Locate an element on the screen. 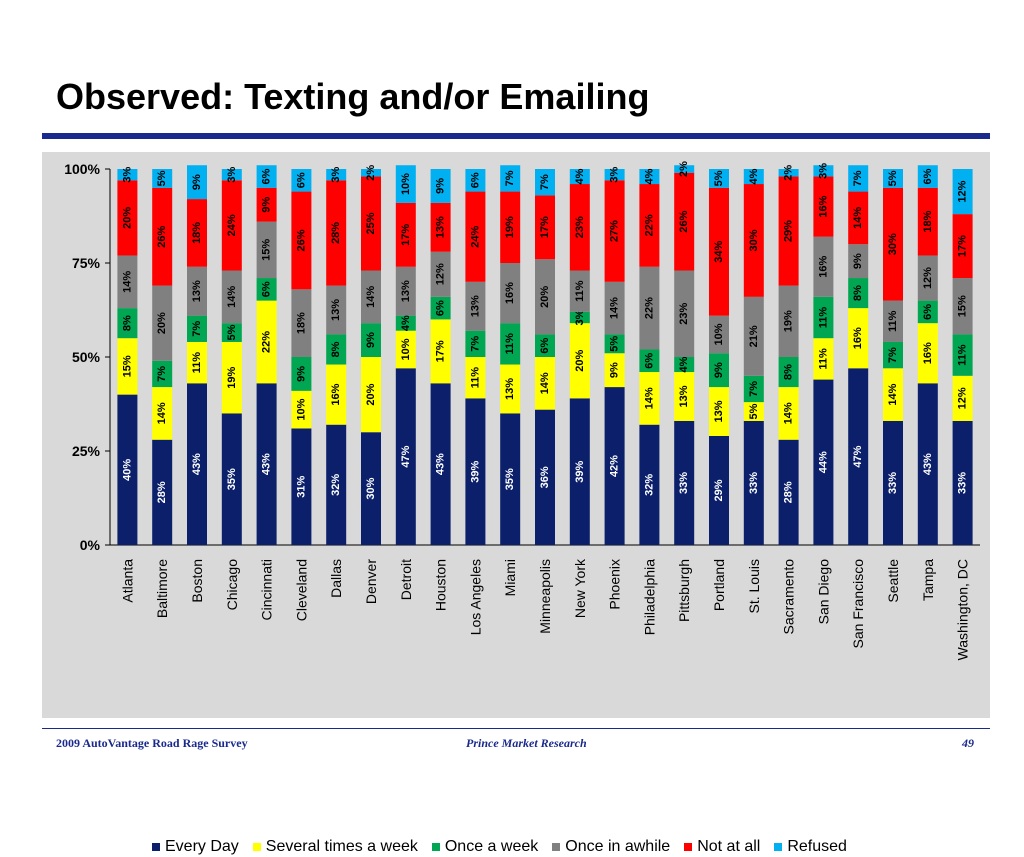 This screenshot has width=1024, height=857. data-label: 18% is located at coordinates (301, 323).